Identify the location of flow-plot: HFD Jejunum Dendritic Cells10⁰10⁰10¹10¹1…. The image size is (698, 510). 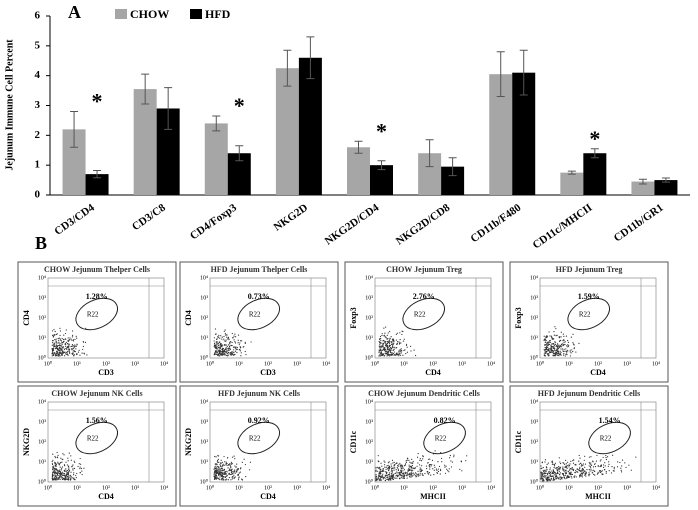
(589, 446).